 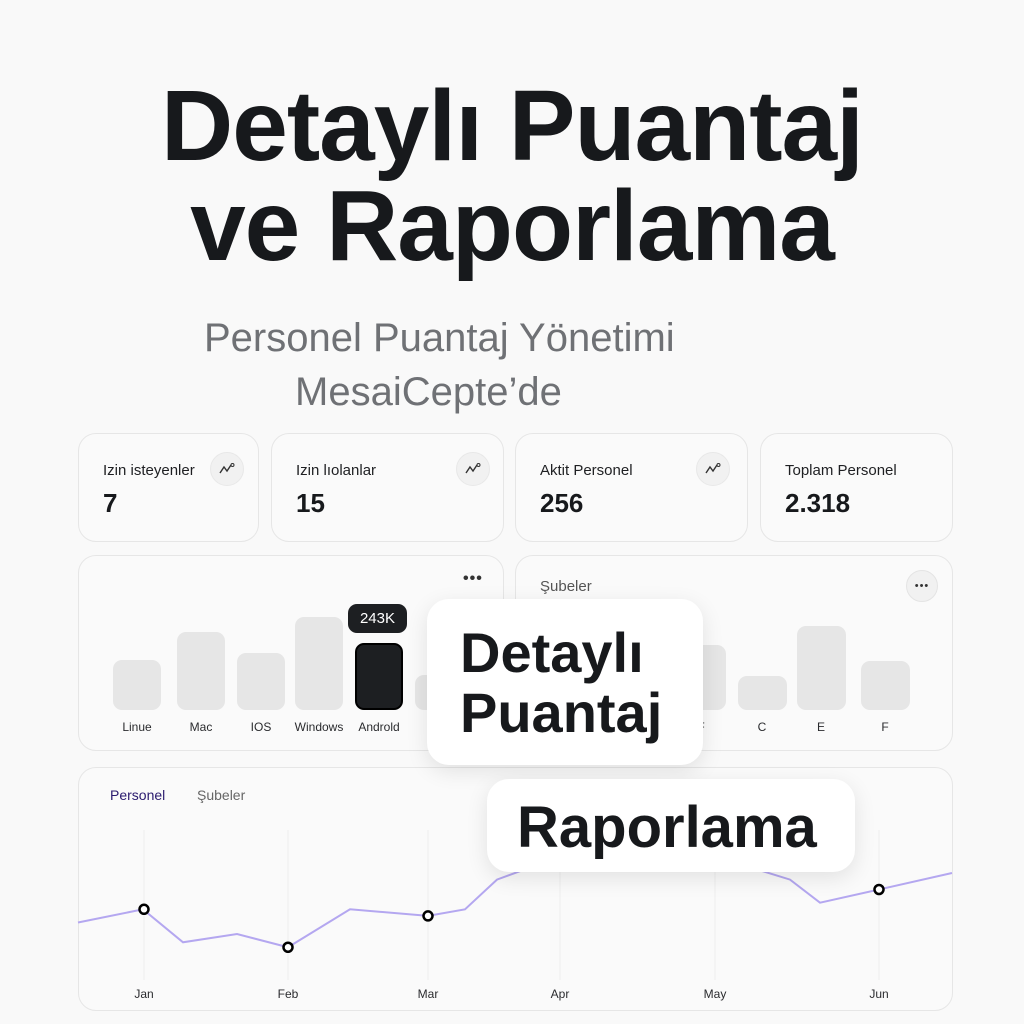 What do you see at coordinates (818, 503) in the screenshot?
I see `stat-value: 2.318` at bounding box center [818, 503].